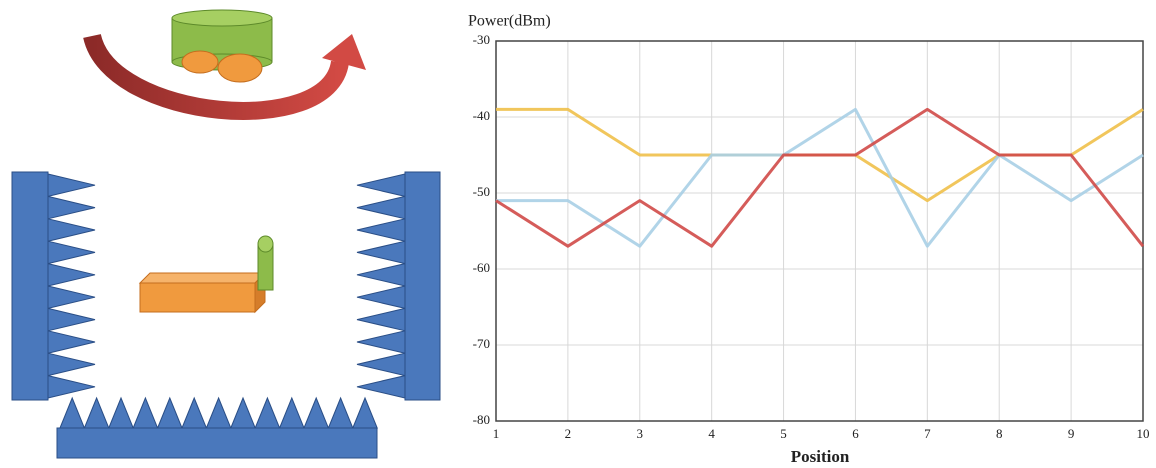 Image resolution: width=1156 pixels, height=468 pixels. I want to click on x-tick-label: 10, so click(1143, 433).